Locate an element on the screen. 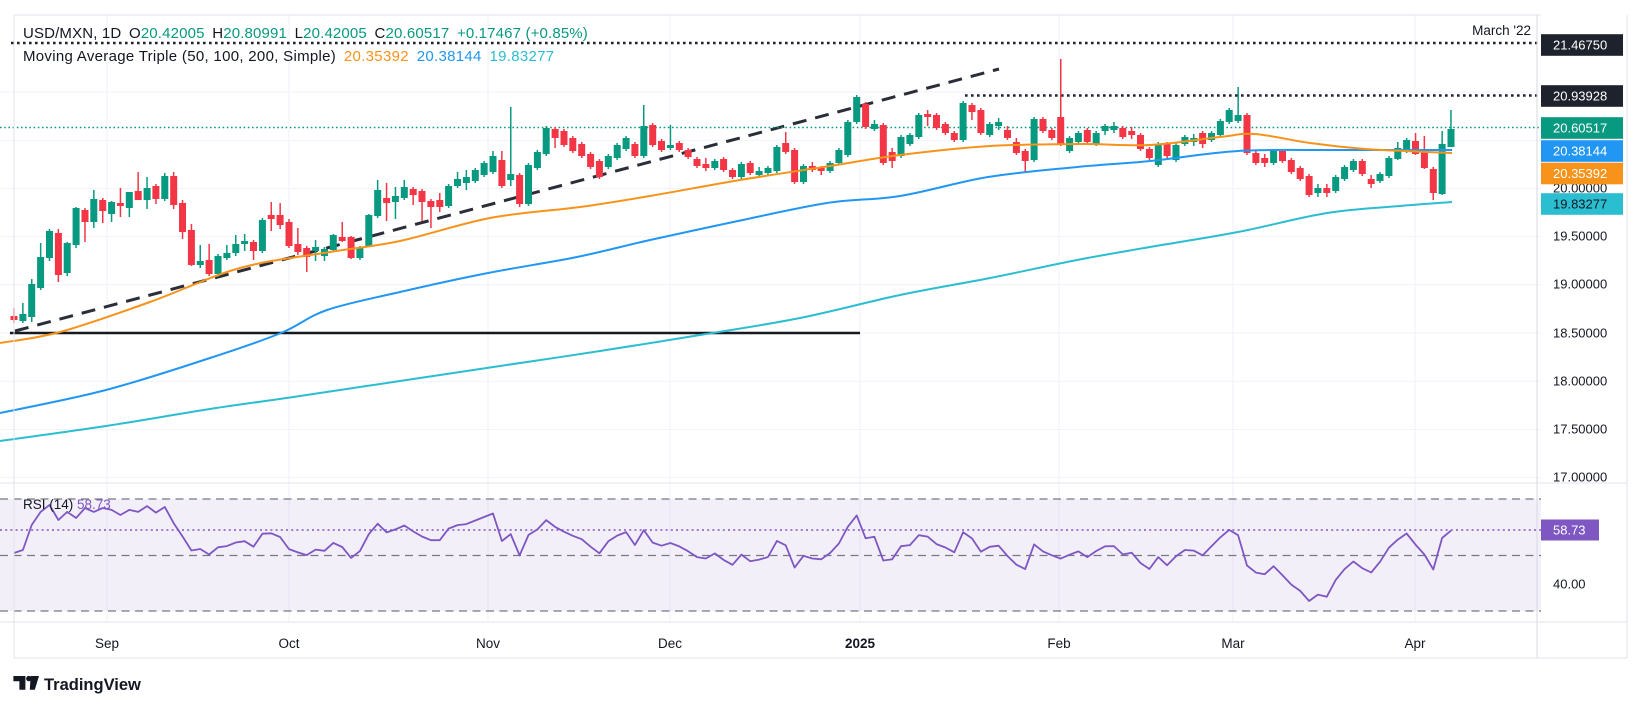 This screenshot has height=707, width=1640. svg-text: 2025 is located at coordinates (860, 643).